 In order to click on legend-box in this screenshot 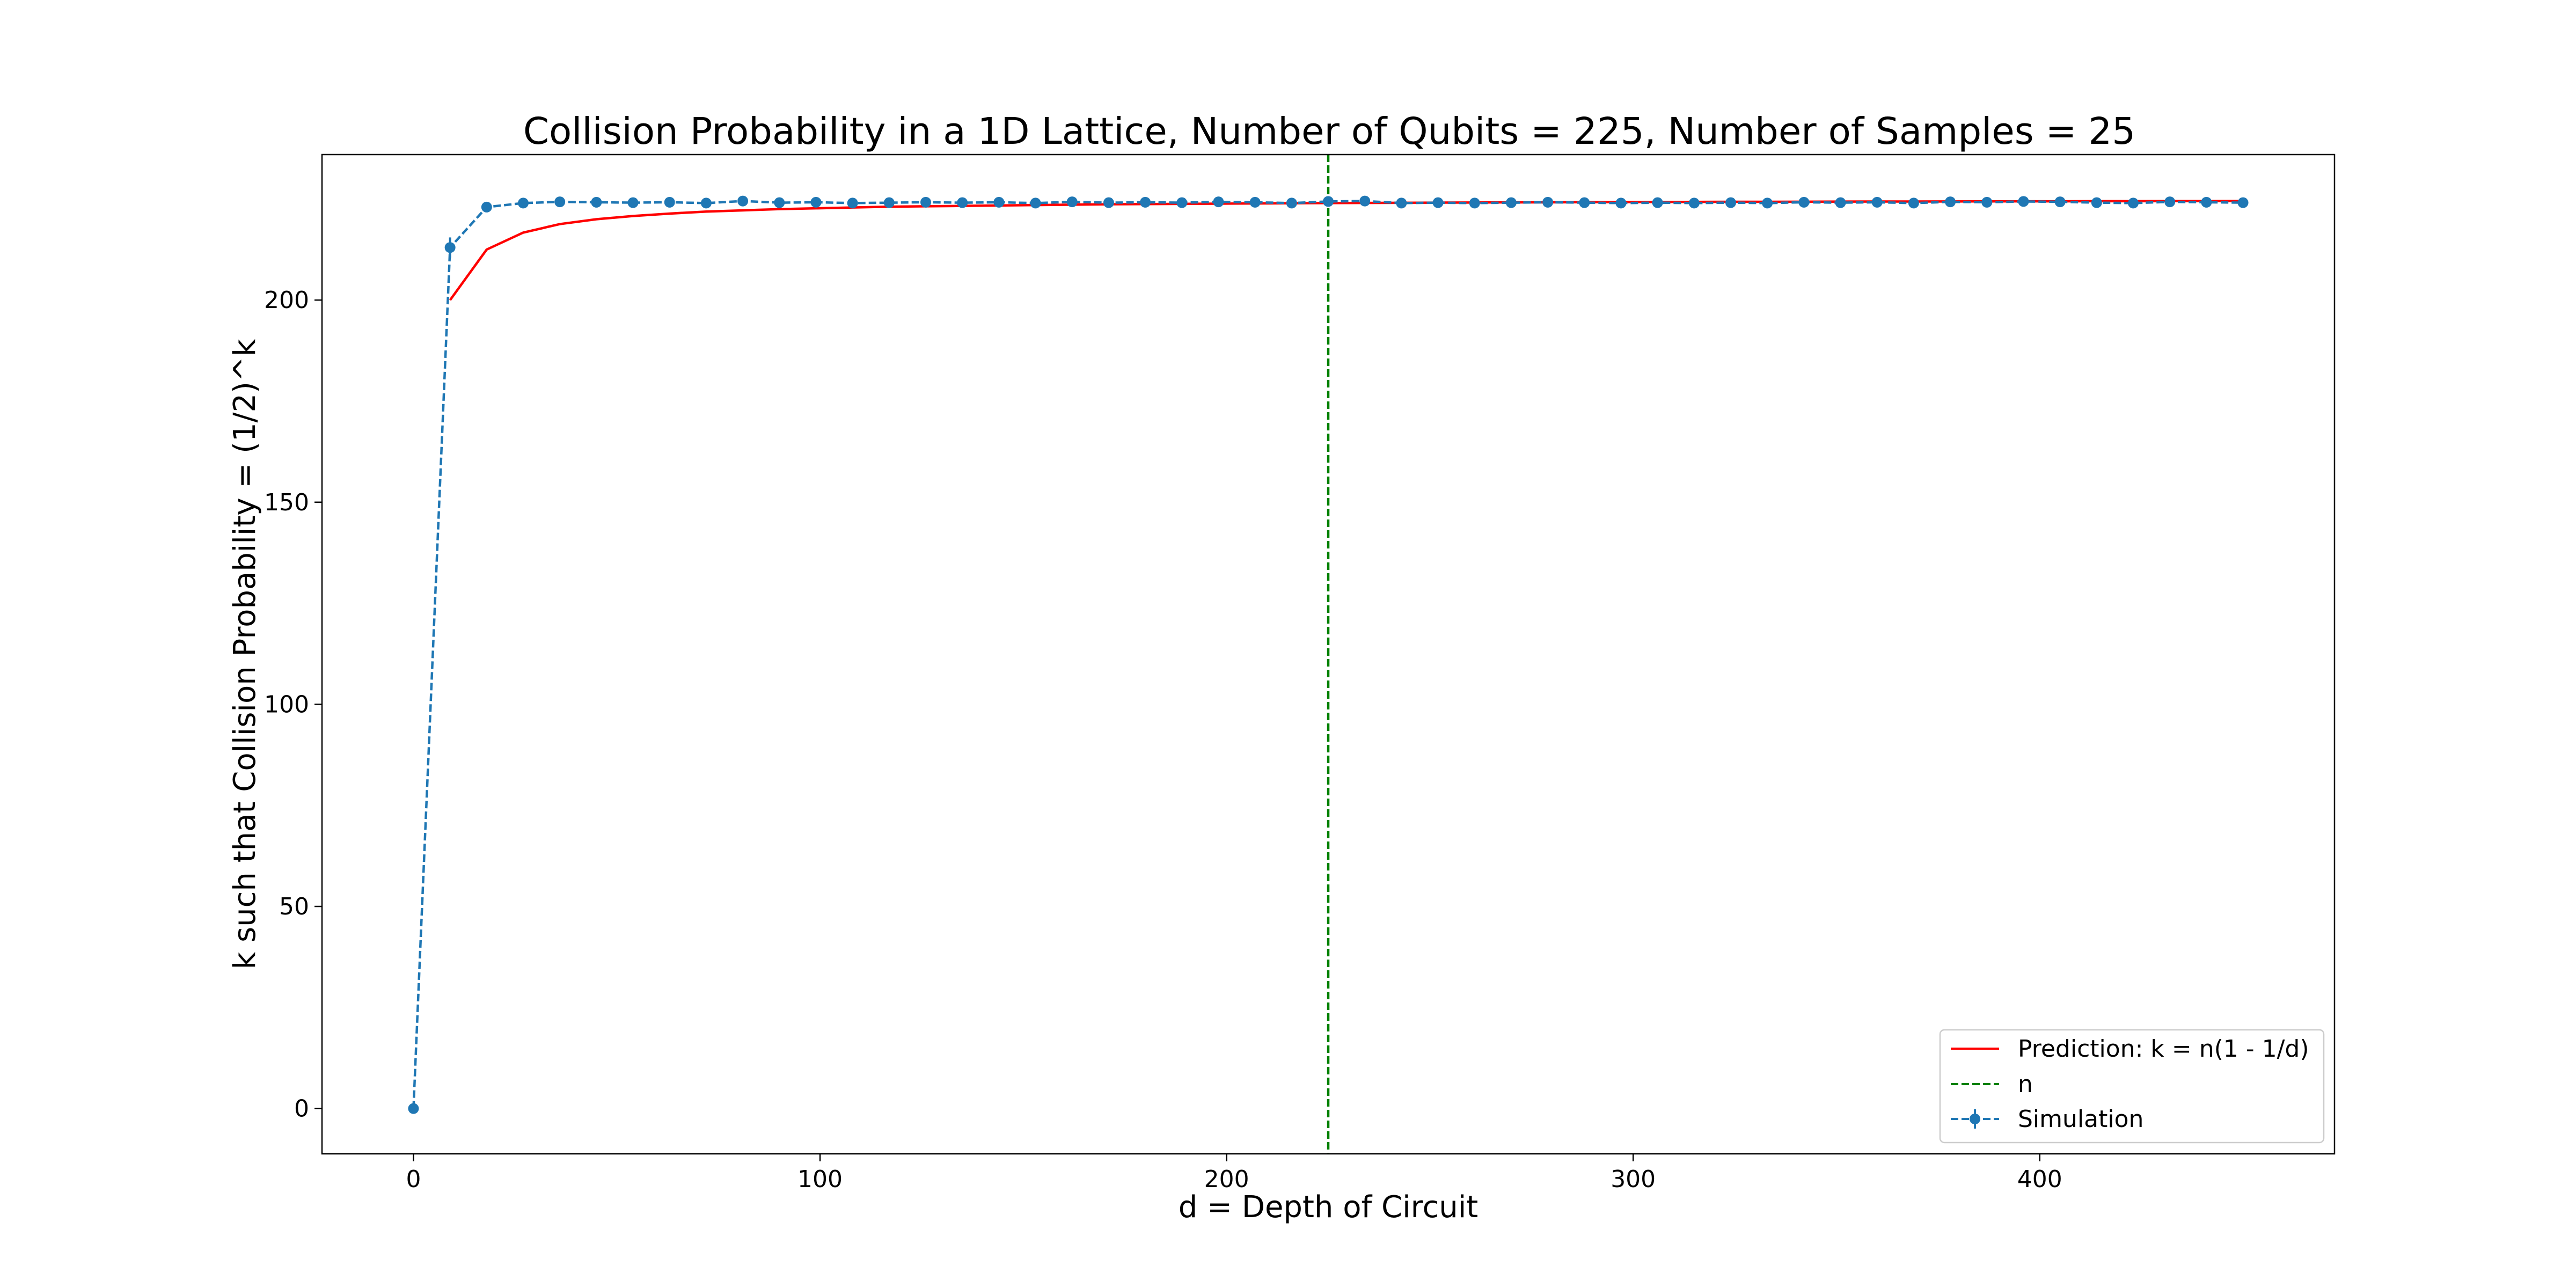, I will do `click(2132, 1086)`.